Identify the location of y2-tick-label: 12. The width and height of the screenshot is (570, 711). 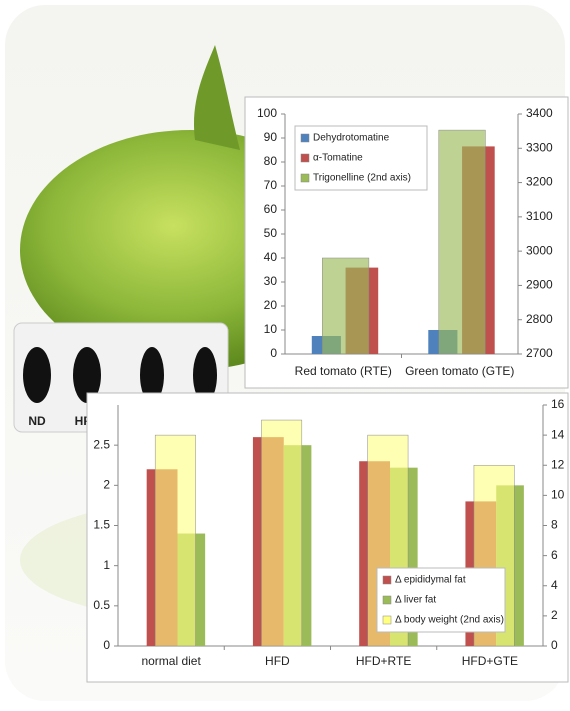
(558, 464).